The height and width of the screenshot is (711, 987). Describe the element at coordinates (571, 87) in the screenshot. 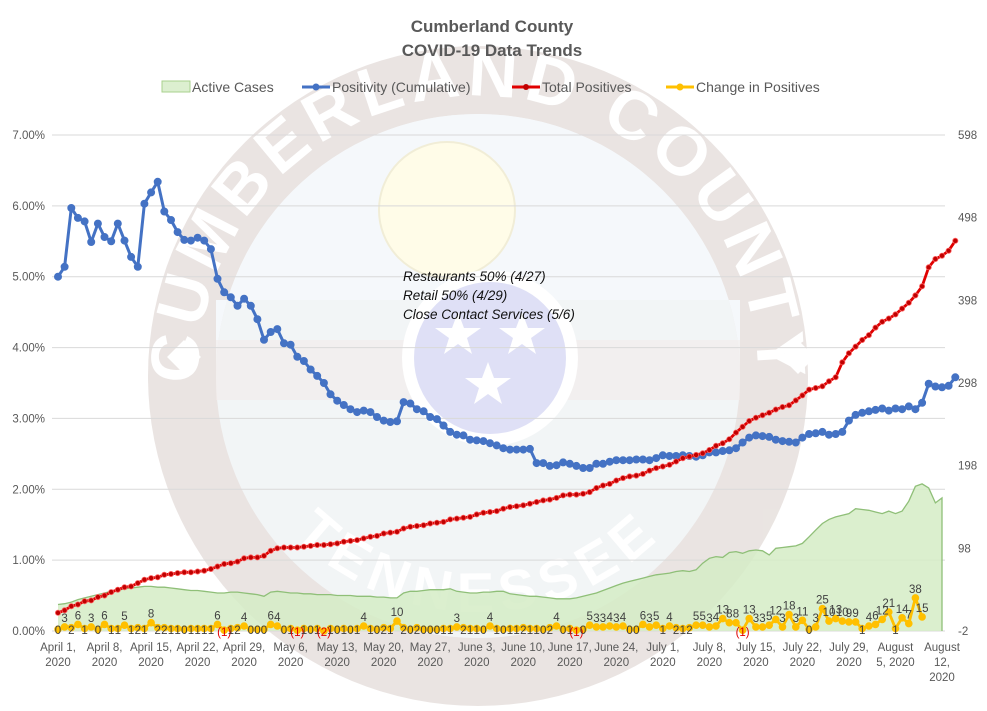

I see `legend-item-total-positives: Total Positives` at that location.